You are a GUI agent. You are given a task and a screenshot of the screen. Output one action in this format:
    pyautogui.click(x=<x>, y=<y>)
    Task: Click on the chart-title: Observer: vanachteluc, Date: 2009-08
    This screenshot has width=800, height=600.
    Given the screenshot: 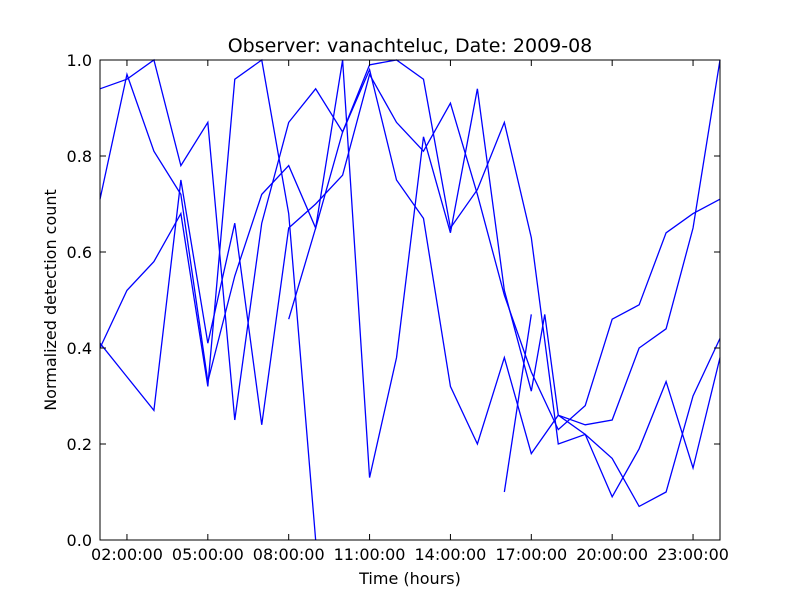 What is the action you would take?
    pyautogui.click(x=410, y=46)
    